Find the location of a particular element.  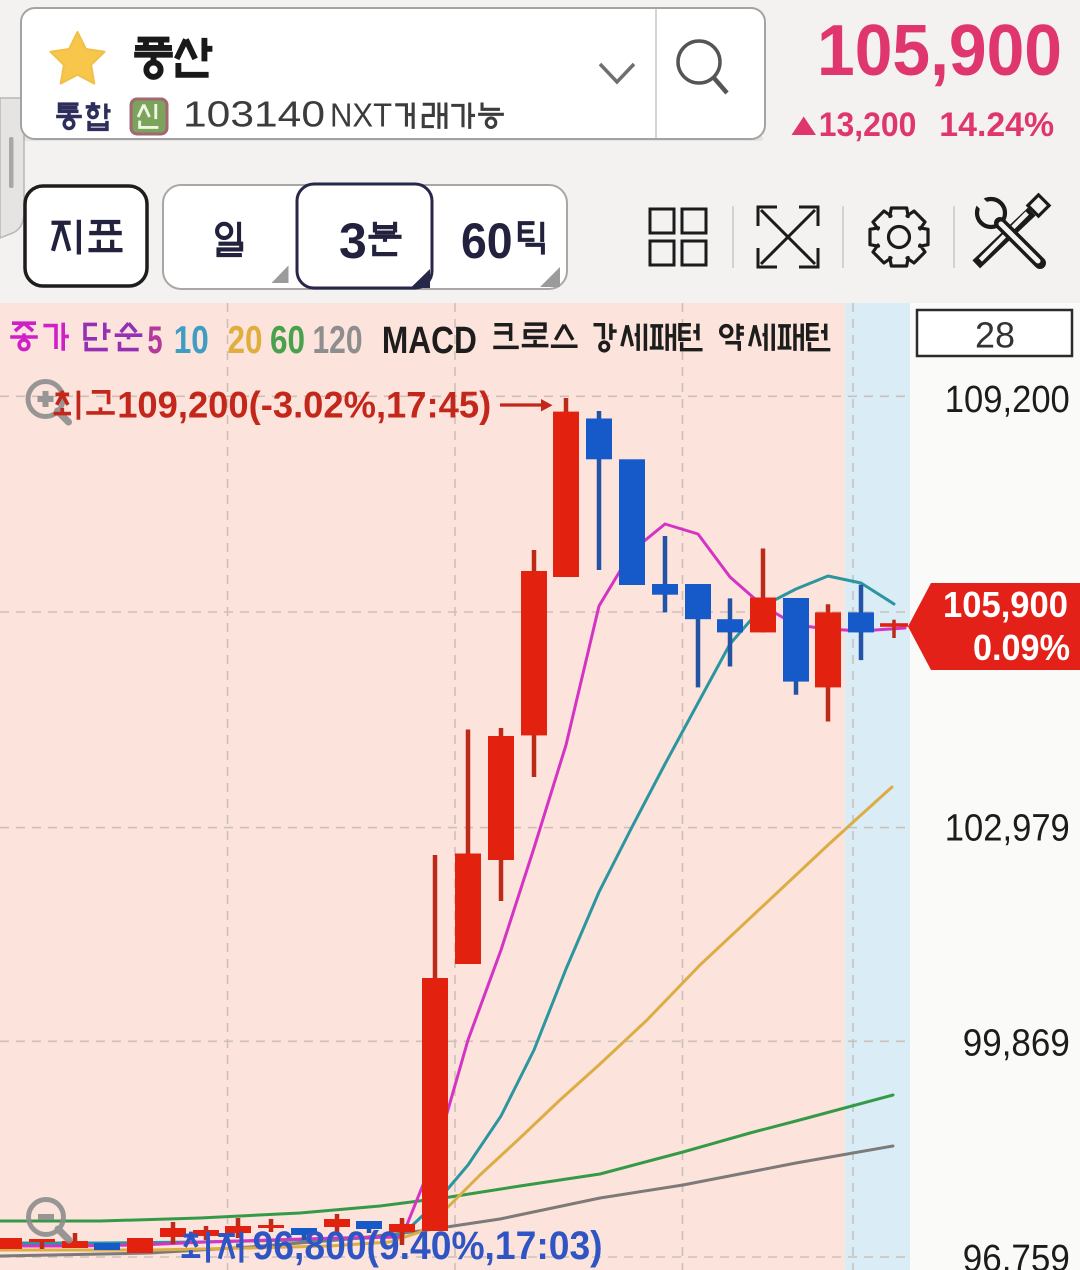

svg-text: 120 is located at coordinates (338, 340).